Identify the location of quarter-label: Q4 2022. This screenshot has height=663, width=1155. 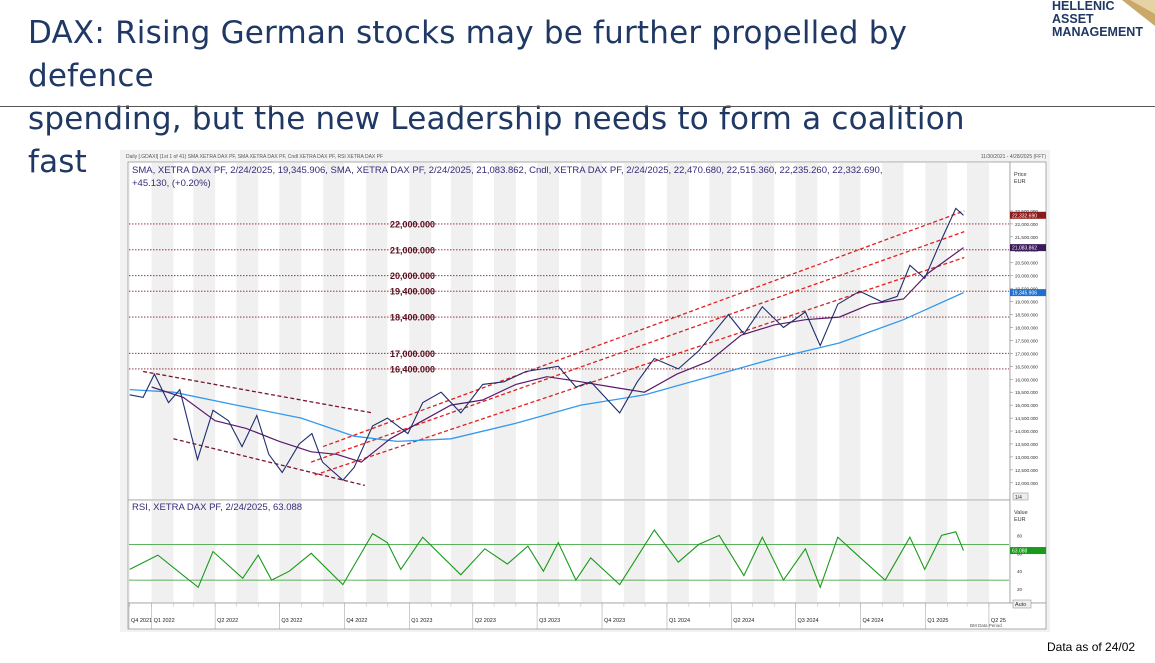
(356, 621).